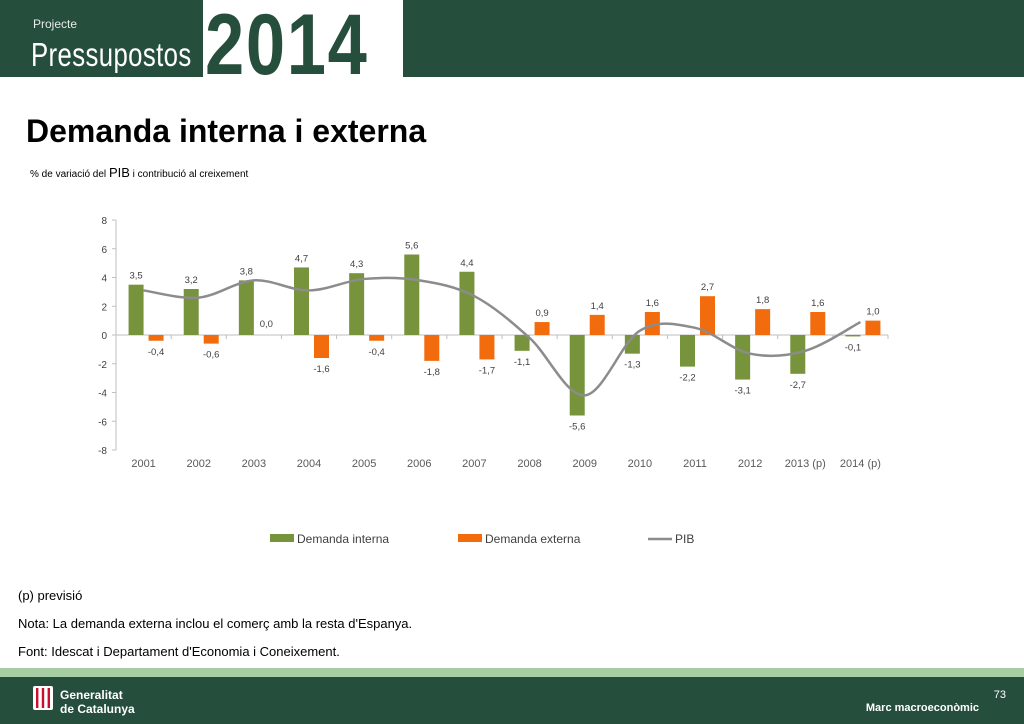  What do you see at coordinates (301, 258) in the screenshot?
I see `data-label-demanda-interna: 4,7` at bounding box center [301, 258].